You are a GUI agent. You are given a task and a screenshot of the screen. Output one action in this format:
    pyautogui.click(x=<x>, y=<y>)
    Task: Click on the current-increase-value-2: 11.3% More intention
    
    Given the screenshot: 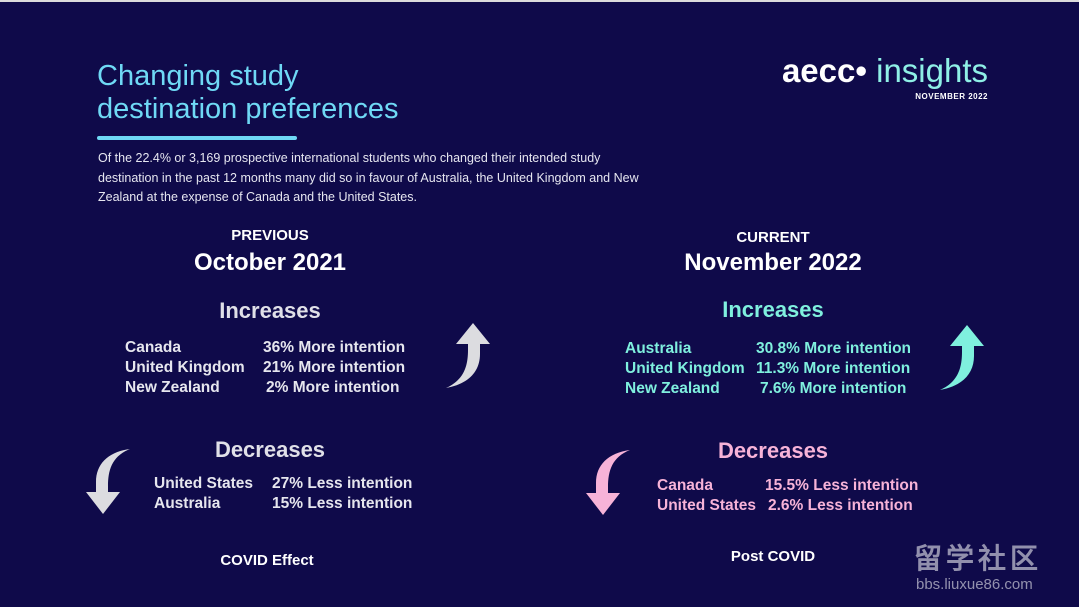 What is the action you would take?
    pyautogui.click(x=833, y=368)
    